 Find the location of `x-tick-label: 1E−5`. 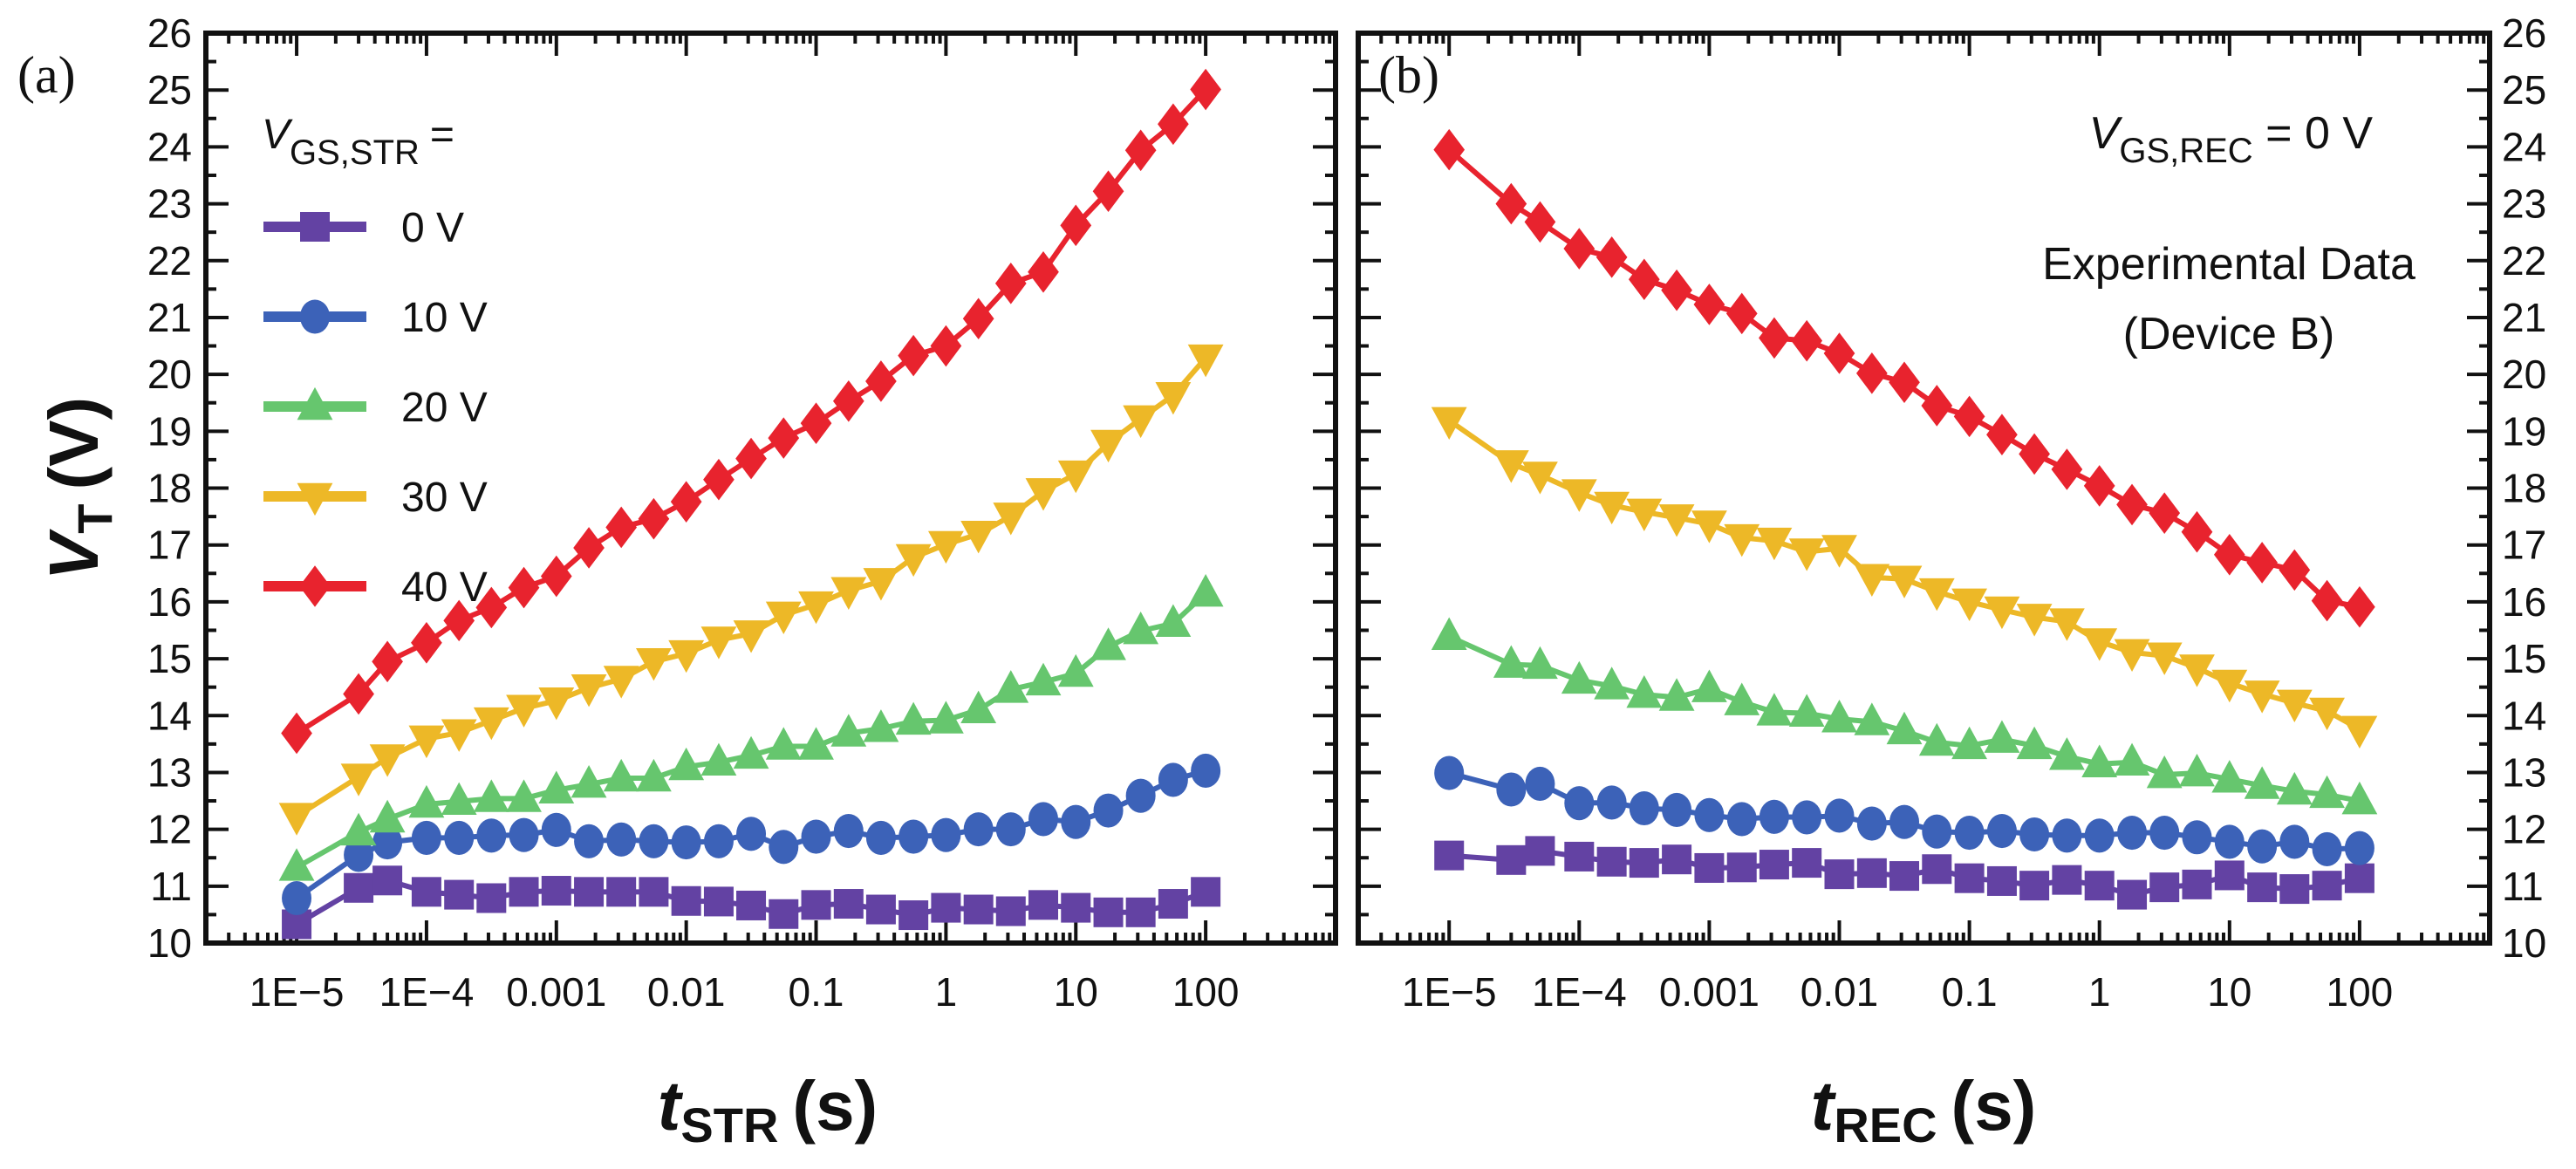

x-tick-label: 1E−5 is located at coordinates (297, 992).